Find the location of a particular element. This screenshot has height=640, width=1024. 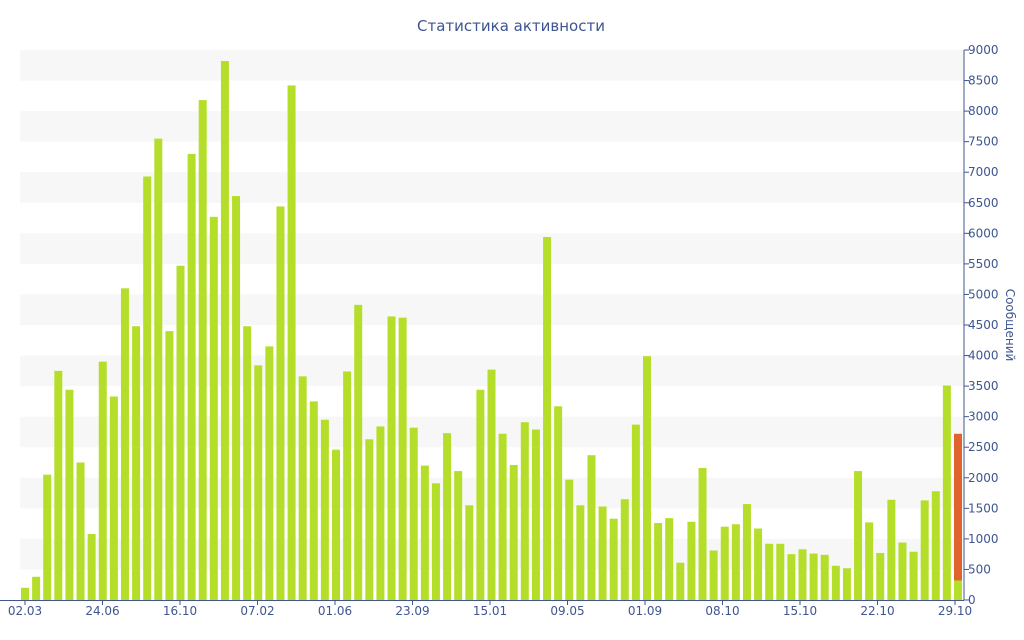

y-tick-label: 500 is located at coordinates (979, 569).